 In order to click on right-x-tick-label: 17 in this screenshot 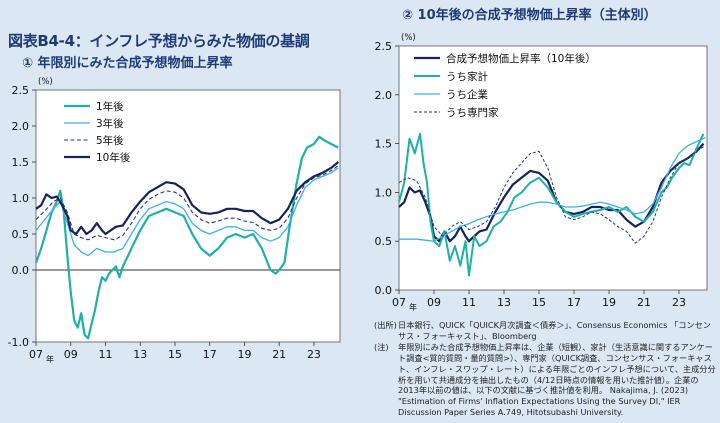, I will do `click(574, 302)`.